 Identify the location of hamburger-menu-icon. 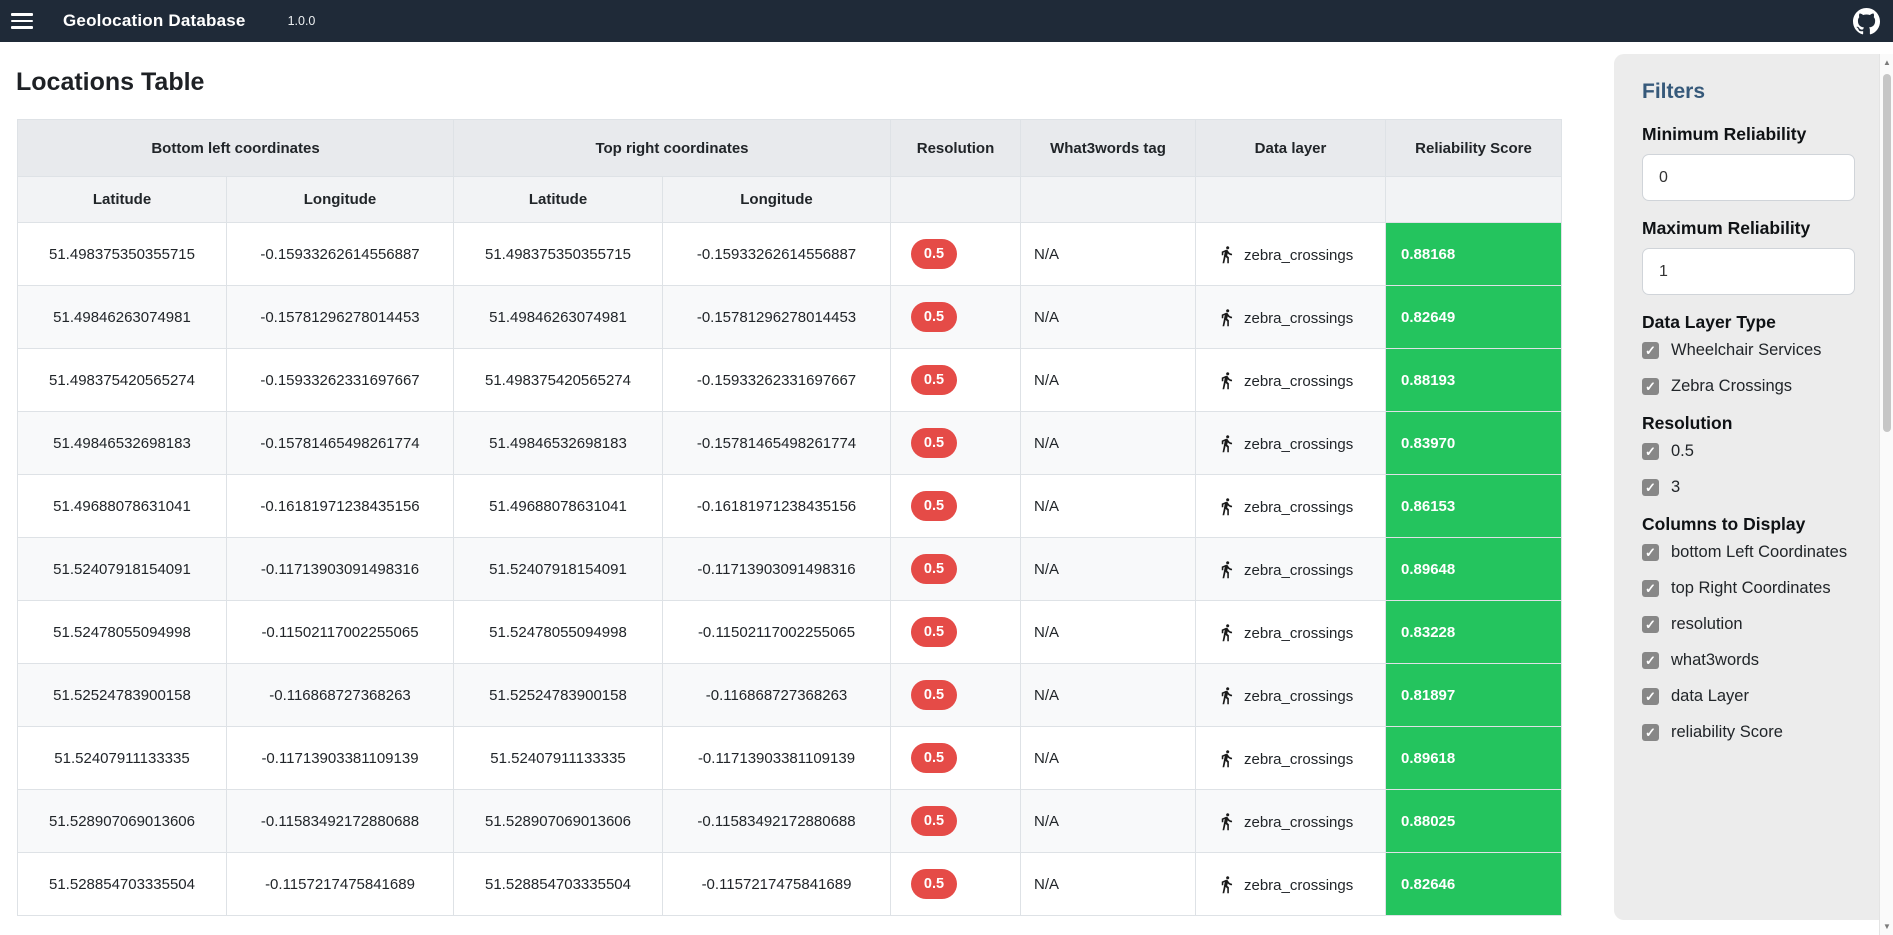
(22, 21).